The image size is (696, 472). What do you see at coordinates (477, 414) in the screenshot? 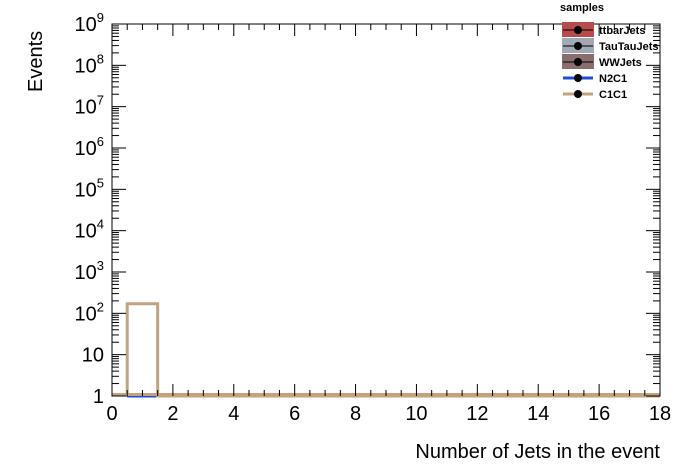
I see `x-tick-label: 12` at bounding box center [477, 414].